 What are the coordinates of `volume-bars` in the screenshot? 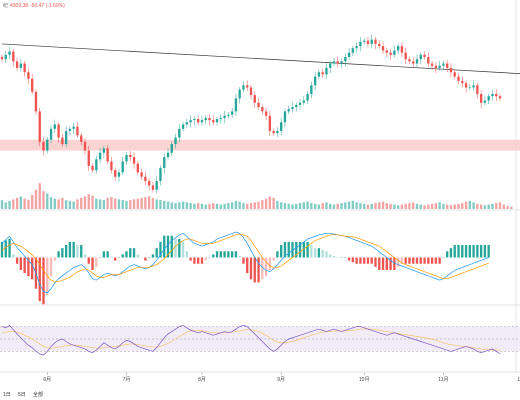 It's located at (256, 196).